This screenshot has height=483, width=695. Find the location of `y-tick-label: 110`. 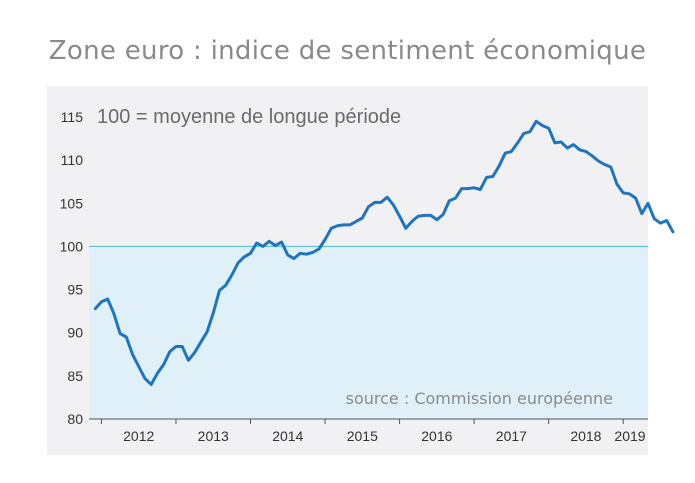

y-tick-label: 110 is located at coordinates (72, 160).